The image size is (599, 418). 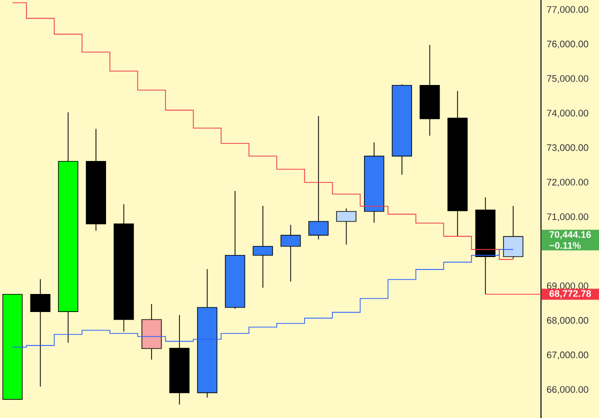 What do you see at coordinates (567, 148) in the screenshot?
I see `y-tick-label: 73,000.00` at bounding box center [567, 148].